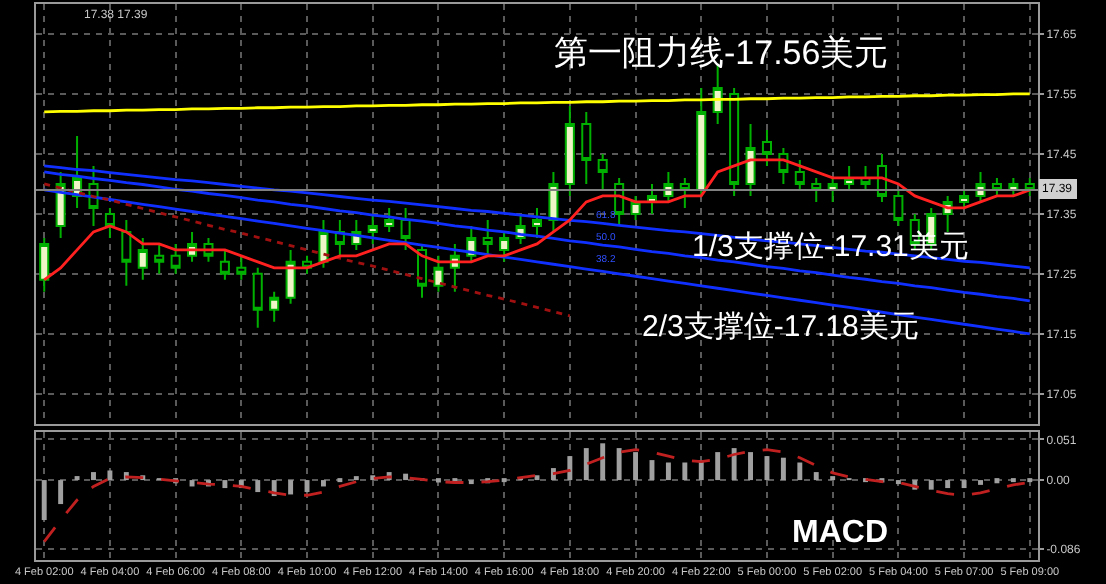 This screenshot has height=584, width=1106. Describe the element at coordinates (840, 533) in the screenshot. I see `annotation: MACD` at that location.